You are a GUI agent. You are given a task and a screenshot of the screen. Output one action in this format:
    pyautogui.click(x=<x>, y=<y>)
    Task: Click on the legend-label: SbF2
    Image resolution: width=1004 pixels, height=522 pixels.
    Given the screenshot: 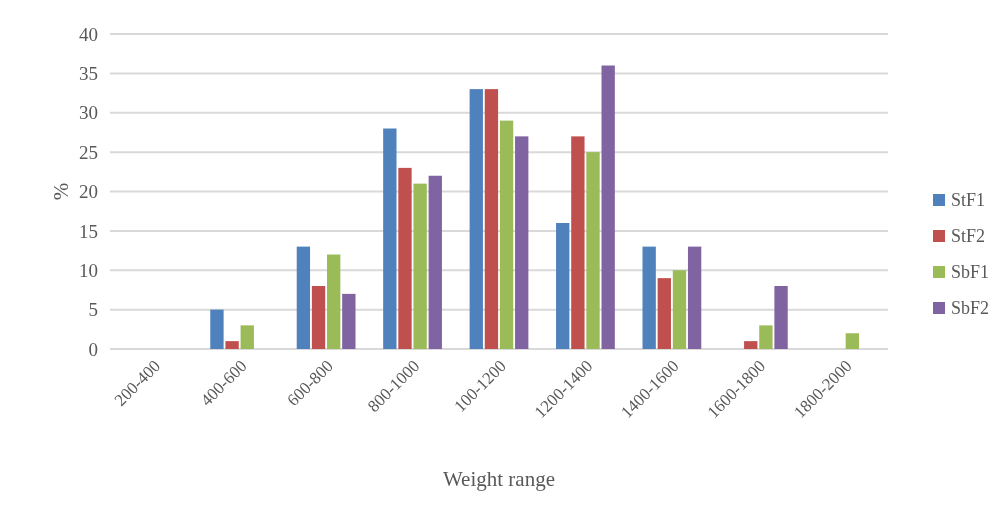 What is the action you would take?
    pyautogui.click(x=970, y=308)
    